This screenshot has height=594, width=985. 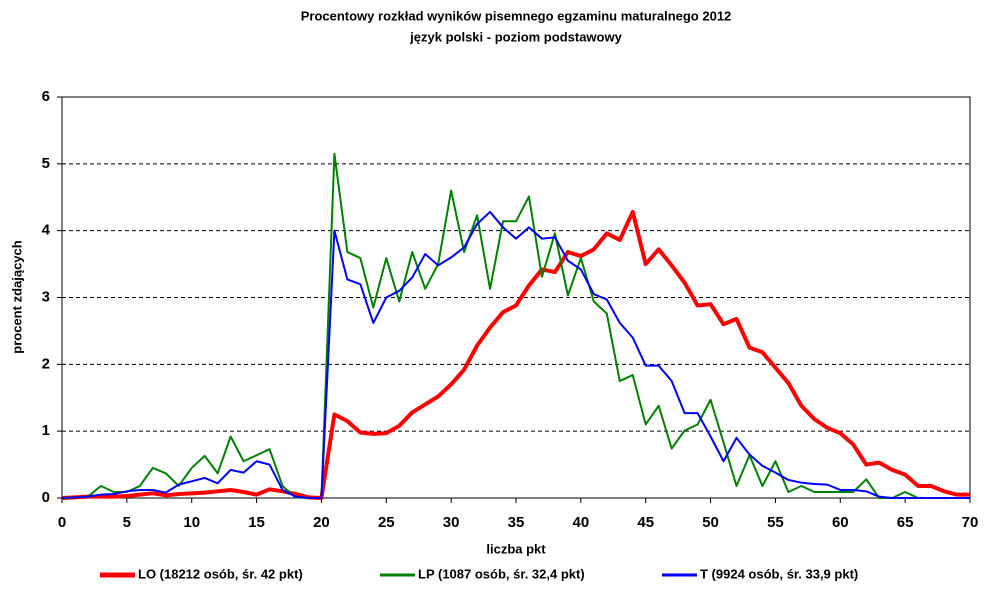 What do you see at coordinates (451, 522) in the screenshot?
I see `x-tick-label: 30` at bounding box center [451, 522].